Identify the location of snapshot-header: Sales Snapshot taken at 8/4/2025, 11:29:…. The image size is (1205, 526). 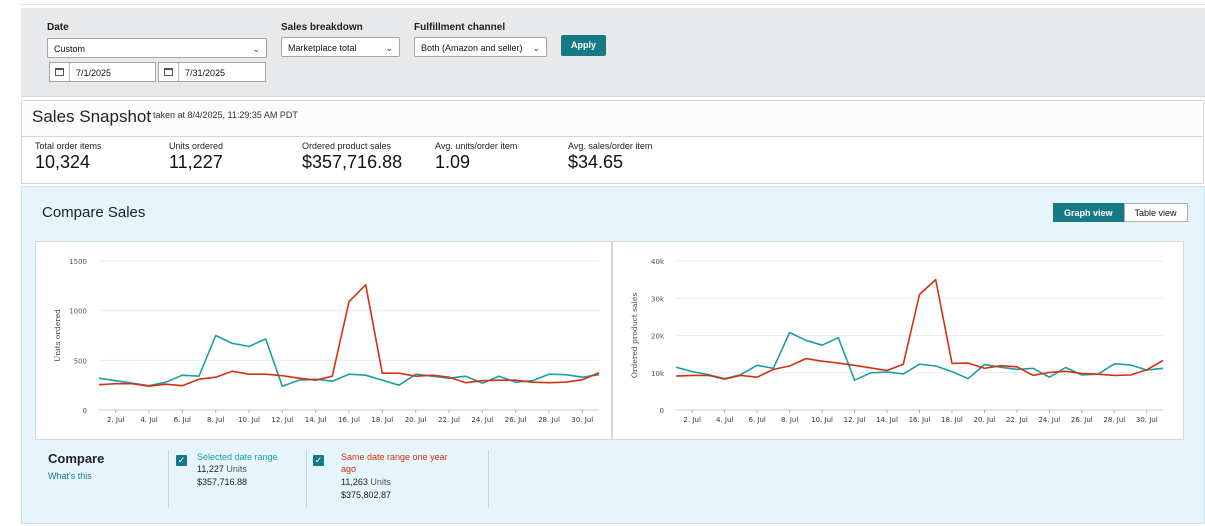
(612, 119).